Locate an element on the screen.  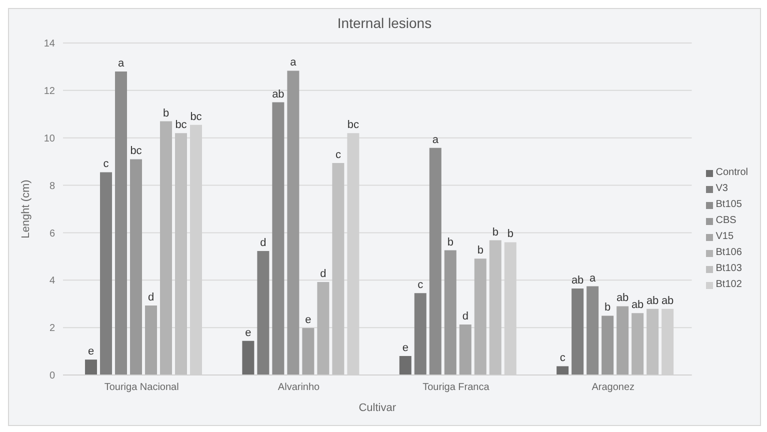
y-tick-label: 12 is located at coordinates (50, 91).